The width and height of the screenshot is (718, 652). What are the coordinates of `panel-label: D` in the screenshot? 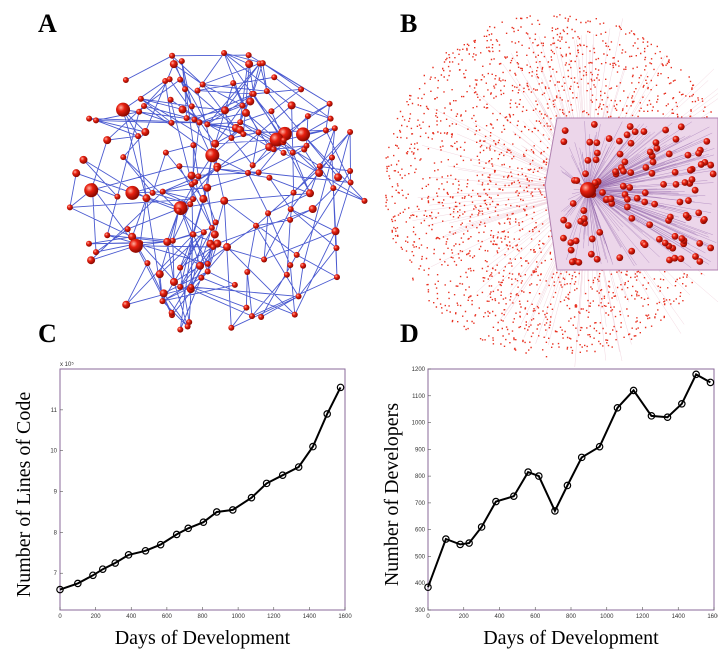 It's located at (409, 333).